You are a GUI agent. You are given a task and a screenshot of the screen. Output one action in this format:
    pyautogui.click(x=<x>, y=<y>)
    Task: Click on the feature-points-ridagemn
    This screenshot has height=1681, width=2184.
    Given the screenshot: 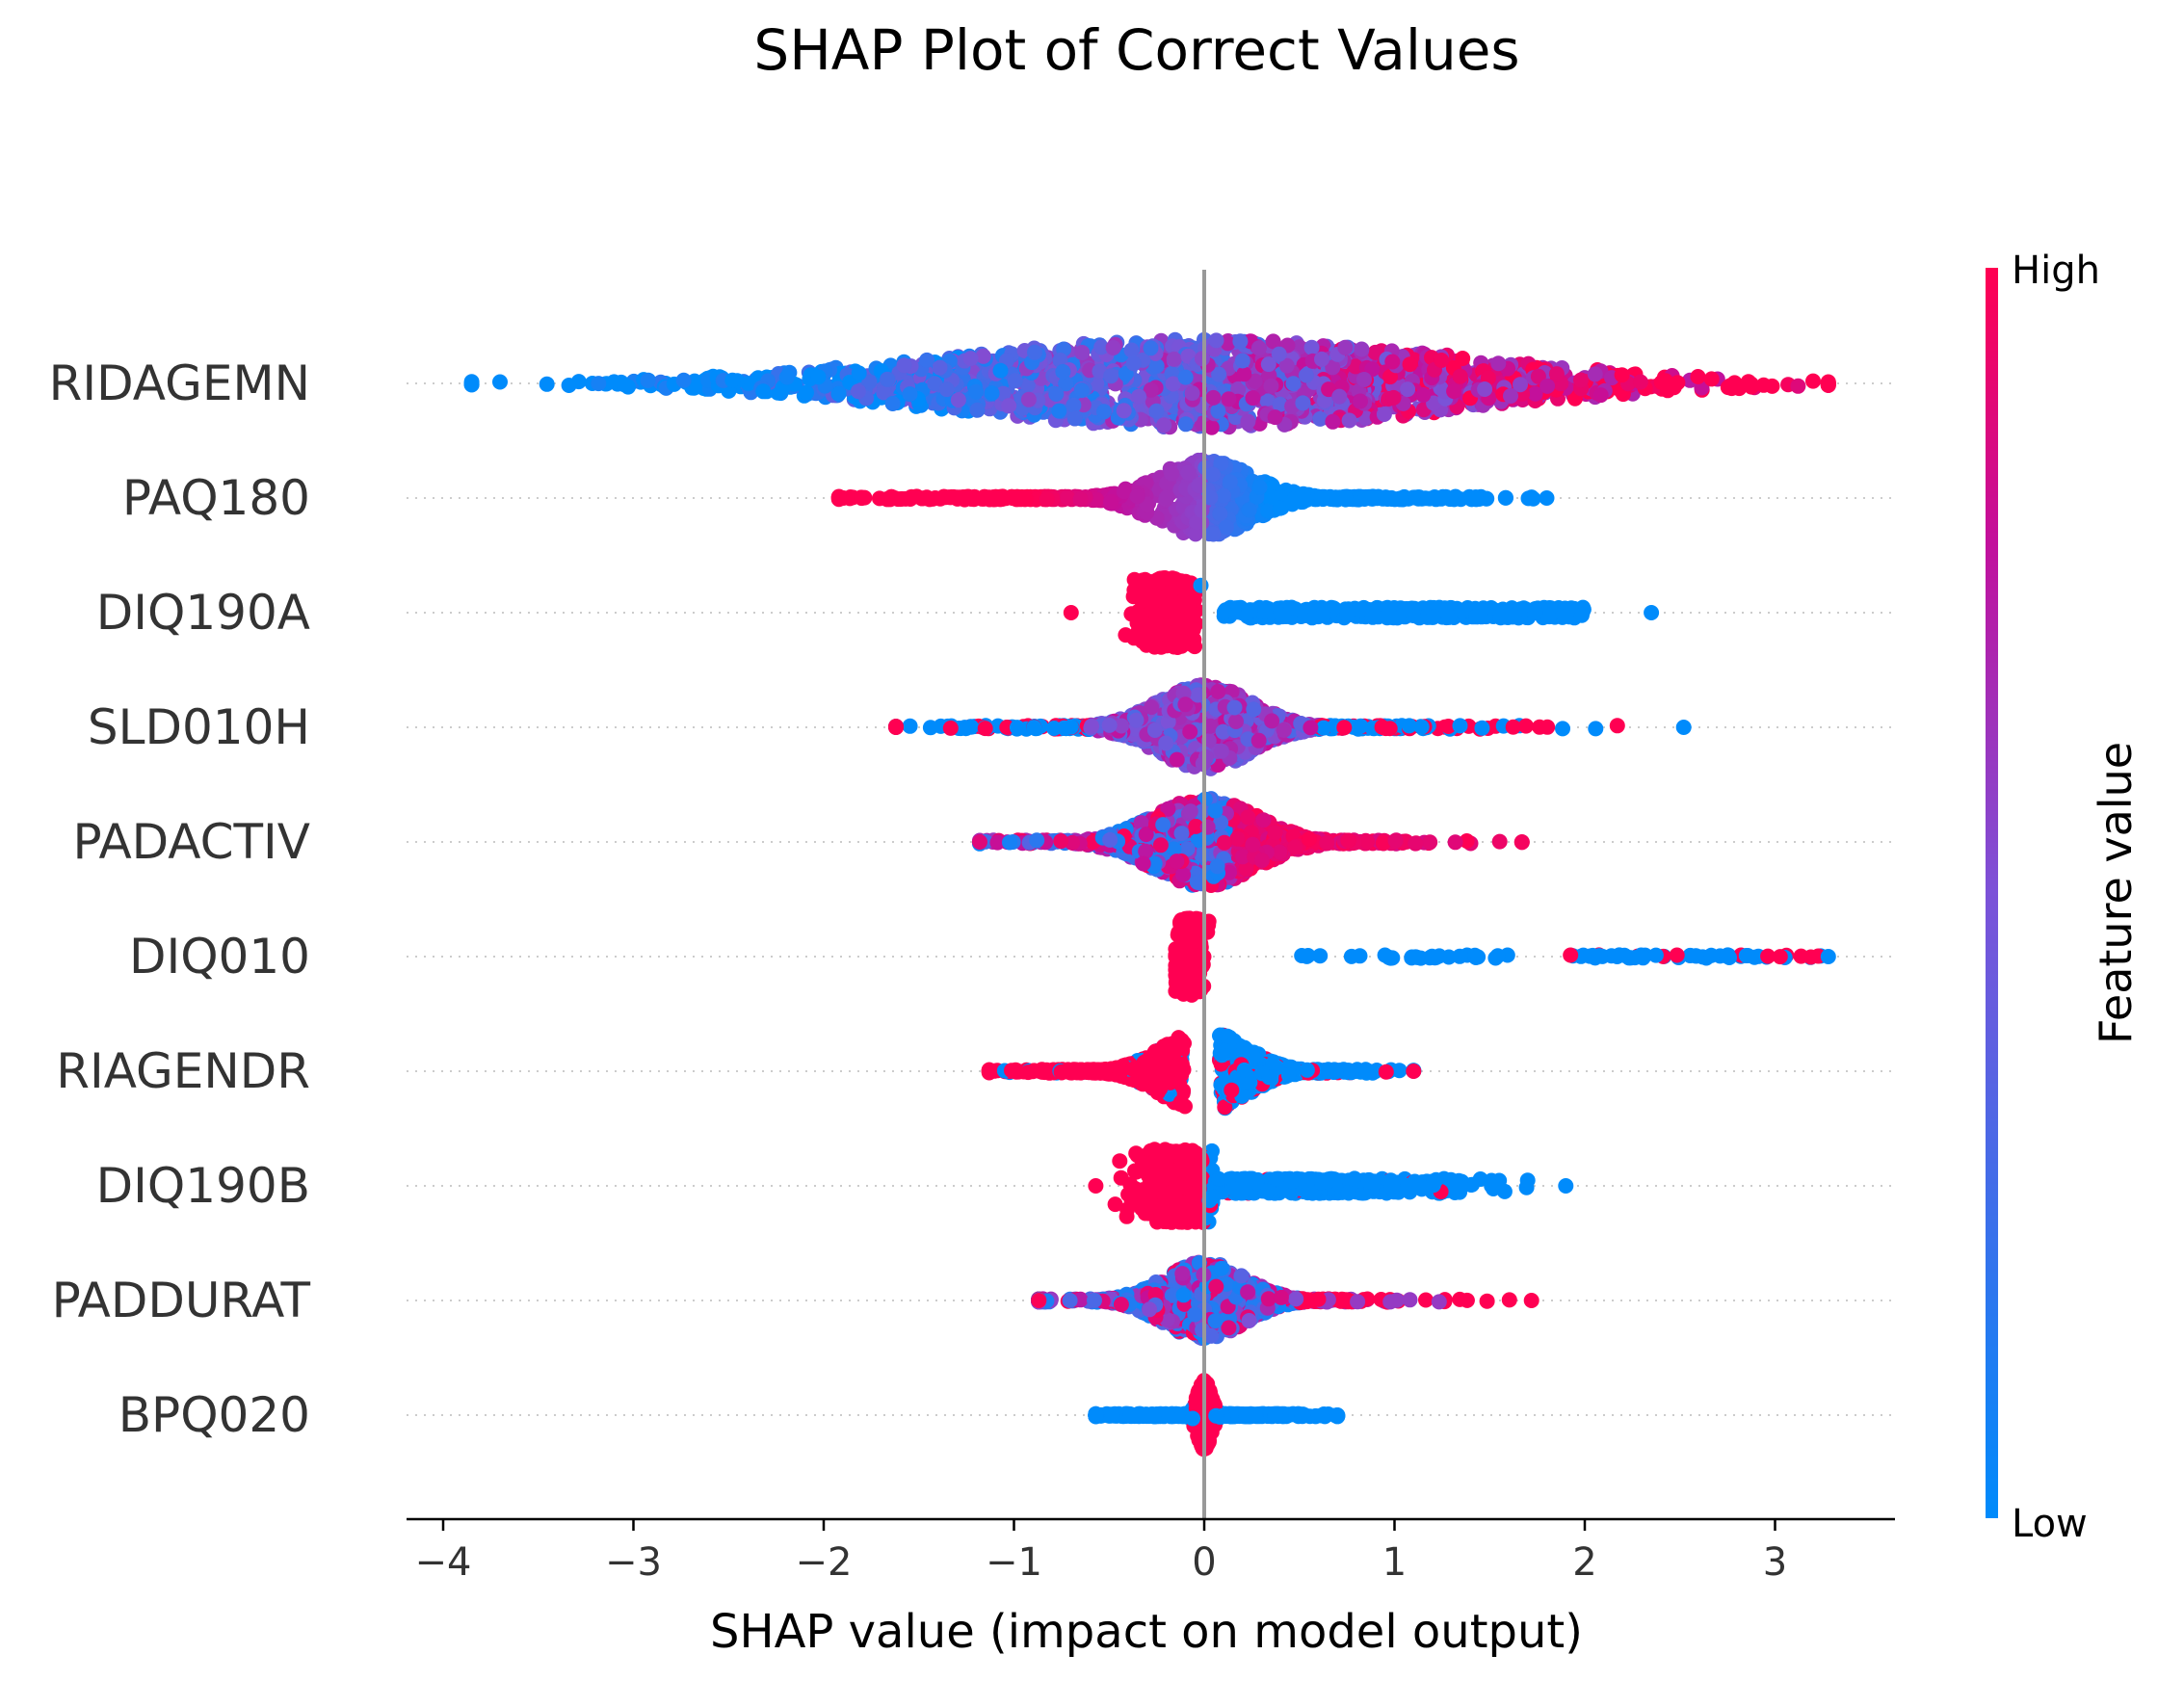 What is the action you would take?
    pyautogui.click(x=1149, y=383)
    